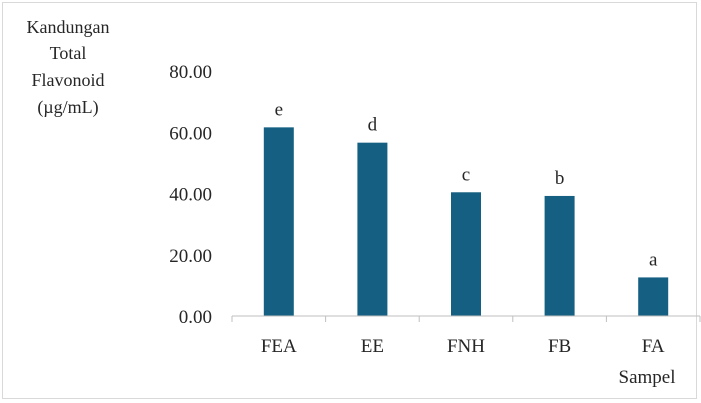 This screenshot has width=701, height=403. Describe the element at coordinates (653, 346) in the screenshot. I see `x-tick-label: FA` at that location.